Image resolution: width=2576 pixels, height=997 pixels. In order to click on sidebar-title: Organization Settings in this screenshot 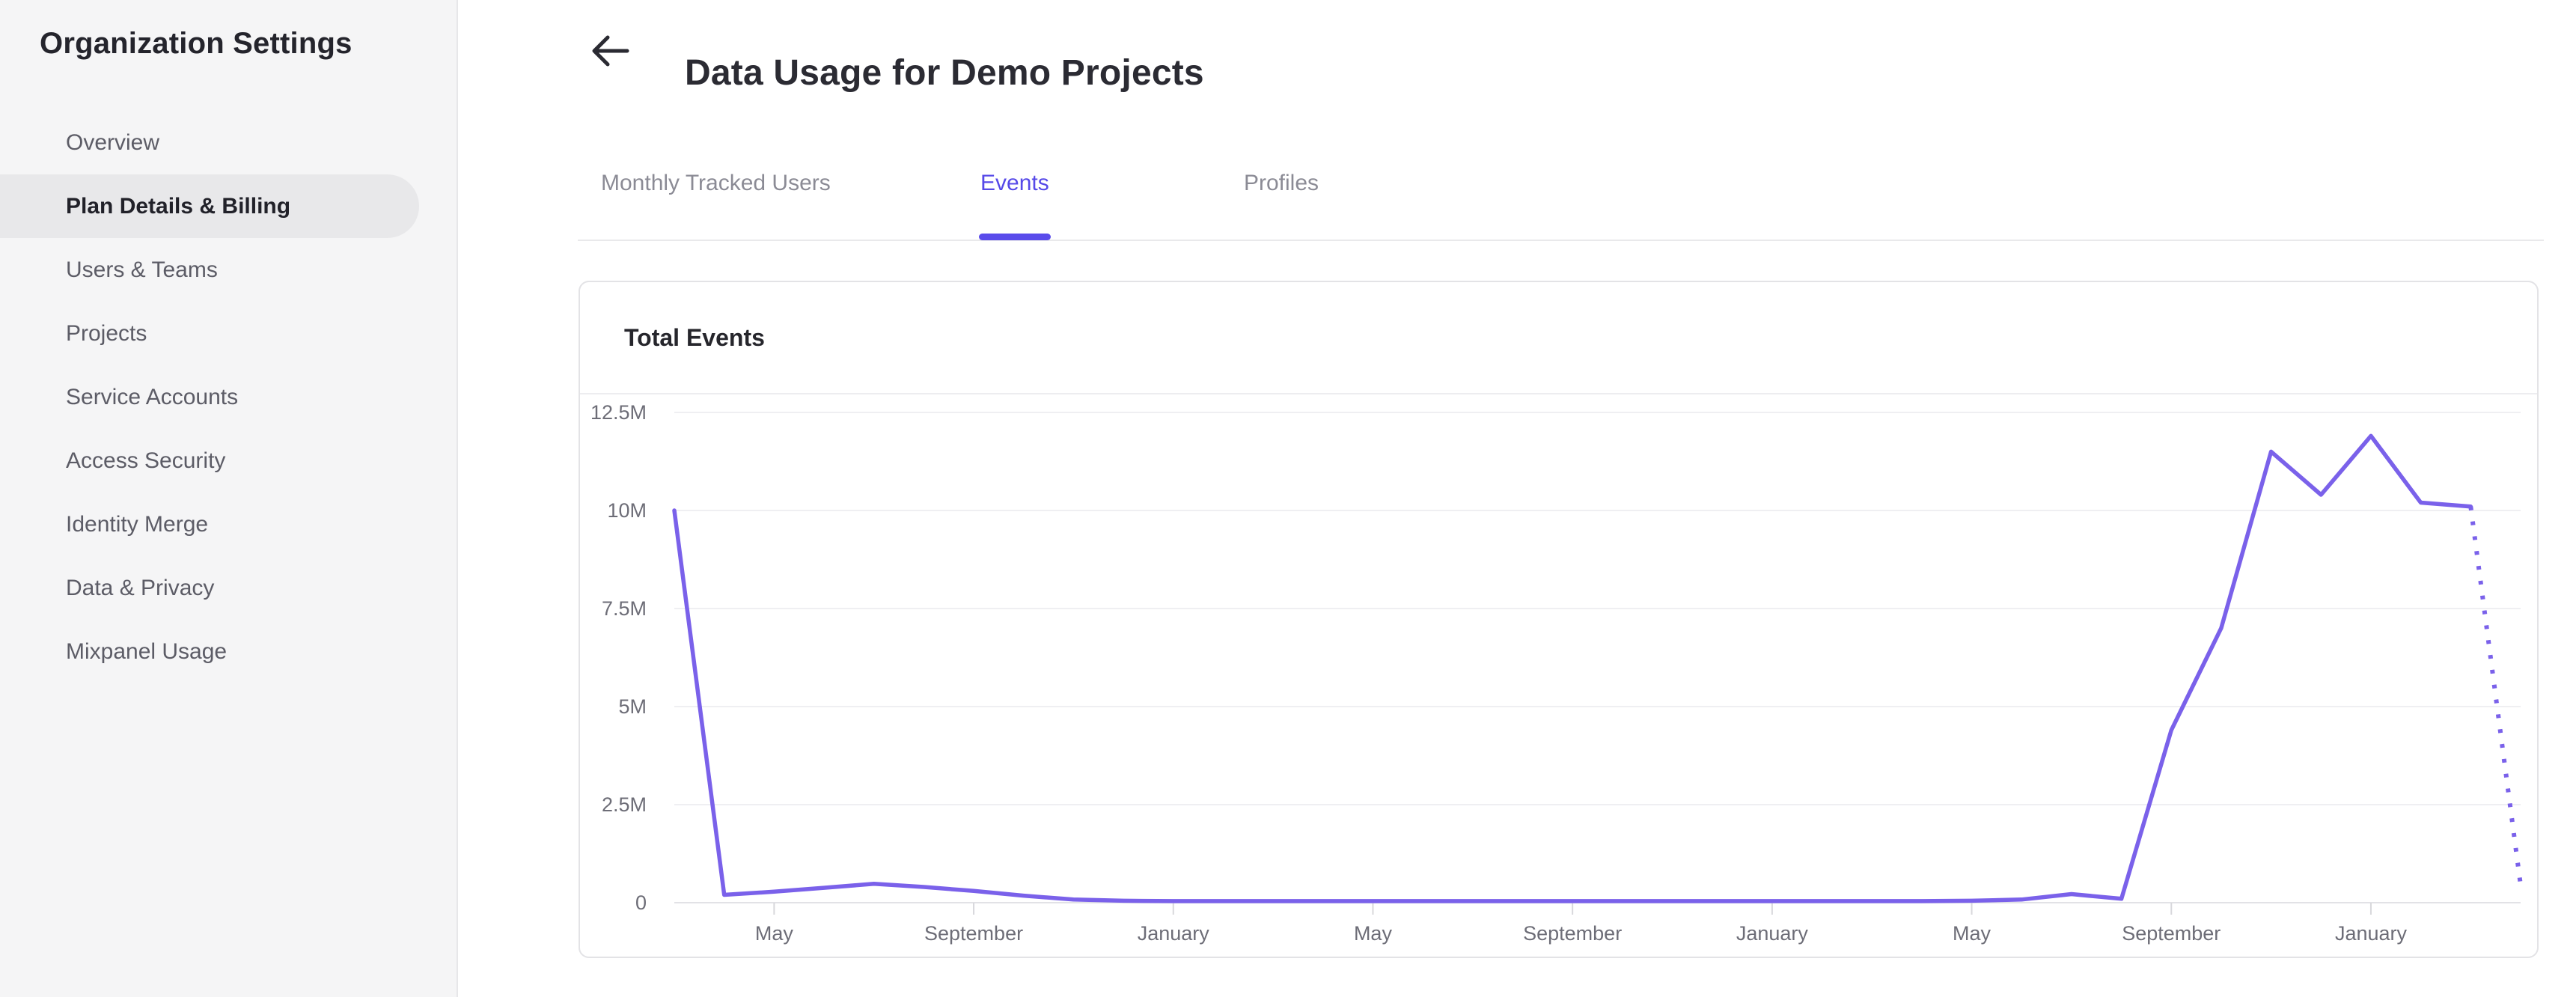, I will do `click(196, 43)`.